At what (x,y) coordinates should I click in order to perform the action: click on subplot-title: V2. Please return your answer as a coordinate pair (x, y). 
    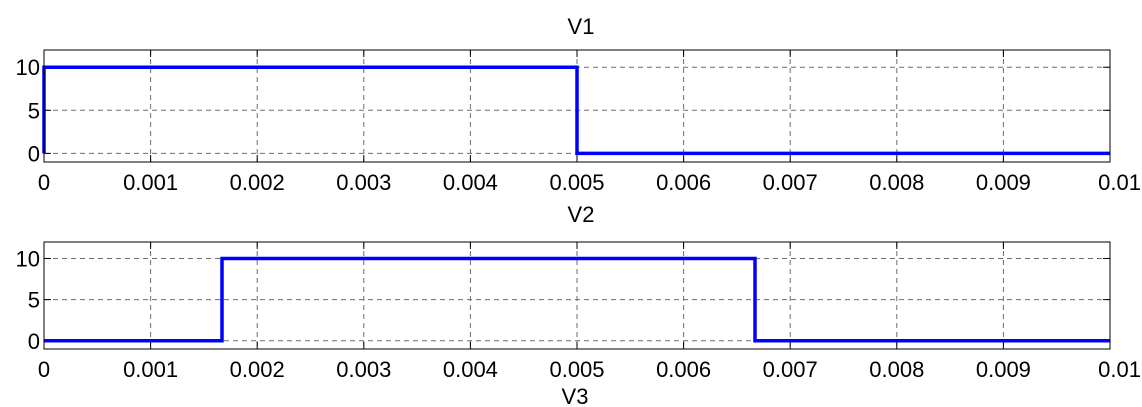
    Looking at the image, I should click on (581, 214).